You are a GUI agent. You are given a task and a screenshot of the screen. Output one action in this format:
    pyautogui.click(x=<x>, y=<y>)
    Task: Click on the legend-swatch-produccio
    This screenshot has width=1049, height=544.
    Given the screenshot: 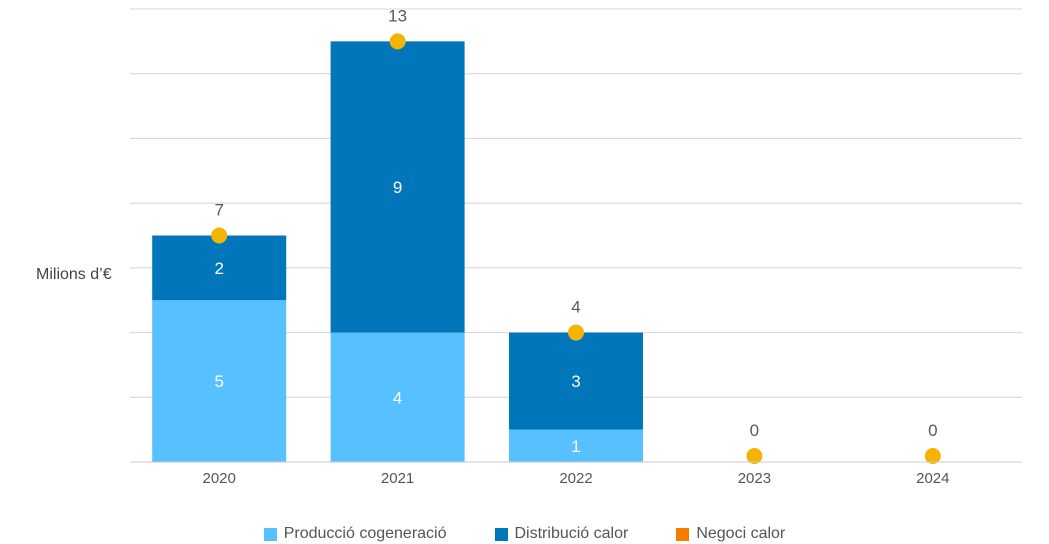 What is the action you would take?
    pyautogui.click(x=270, y=534)
    